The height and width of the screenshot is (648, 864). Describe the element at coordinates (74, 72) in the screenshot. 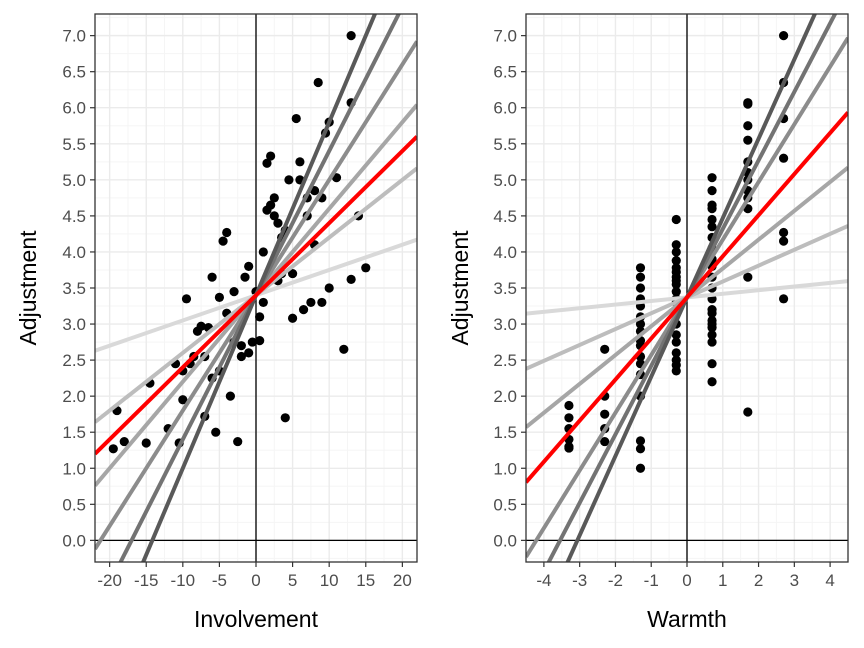

I see `y-tick-label: 6.5` at that location.